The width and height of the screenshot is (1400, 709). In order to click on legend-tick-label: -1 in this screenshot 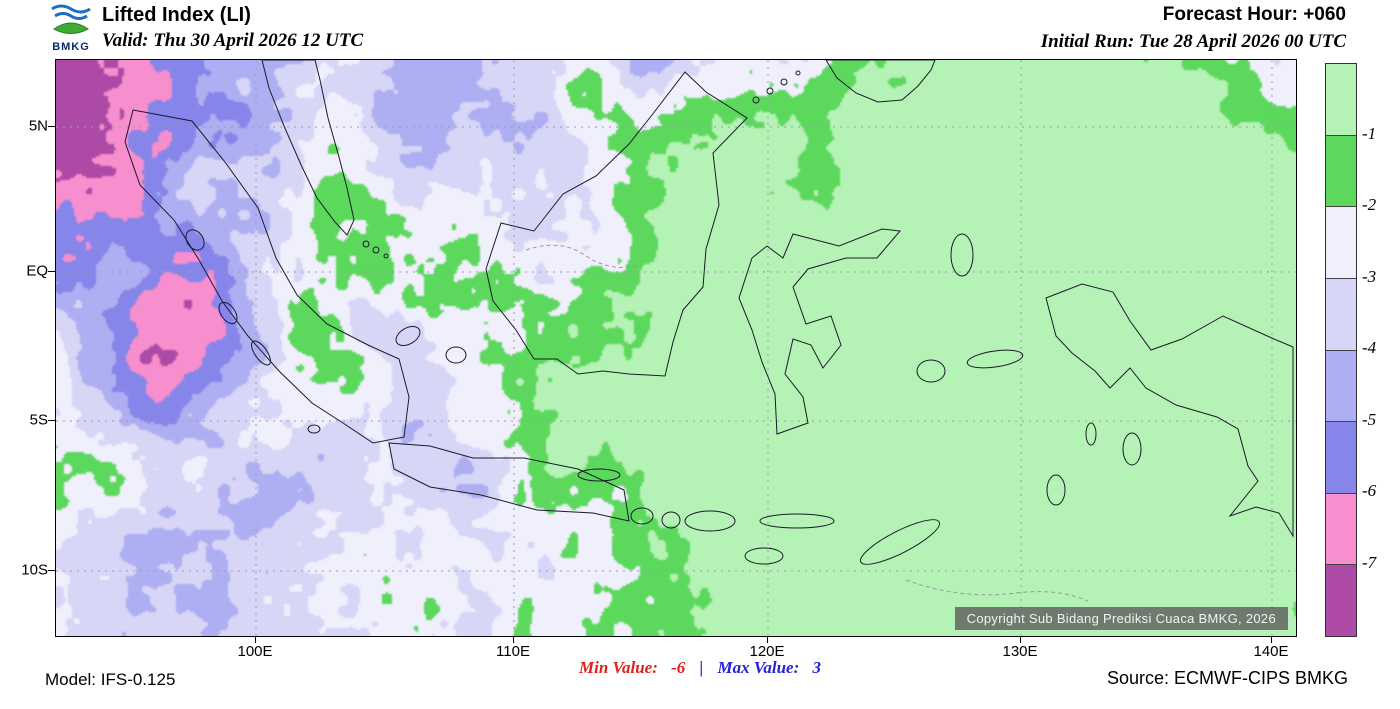, I will do `click(1369, 133)`.